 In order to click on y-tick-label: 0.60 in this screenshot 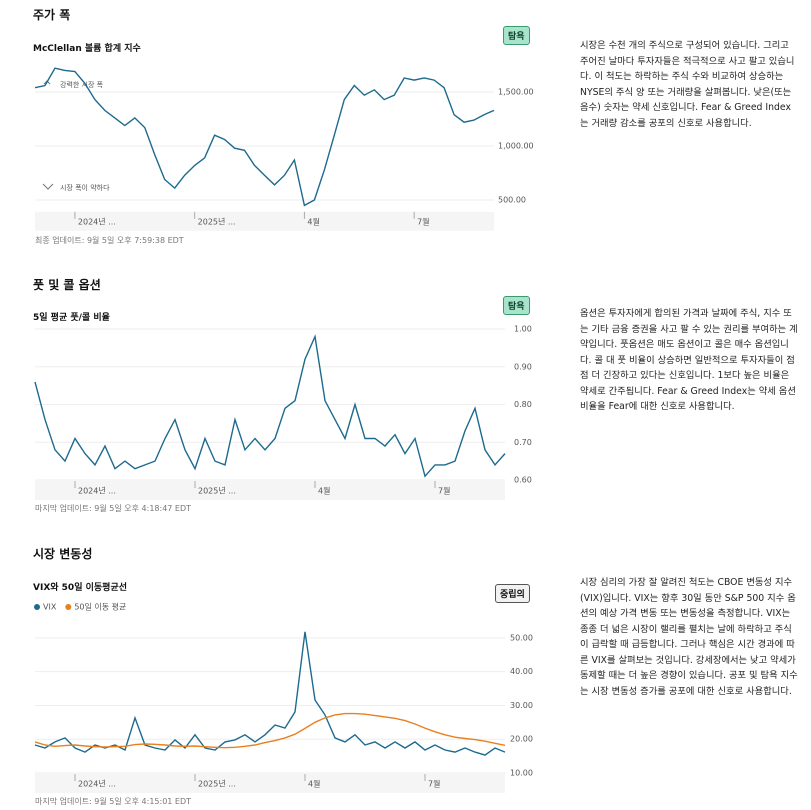, I will do `click(523, 480)`.